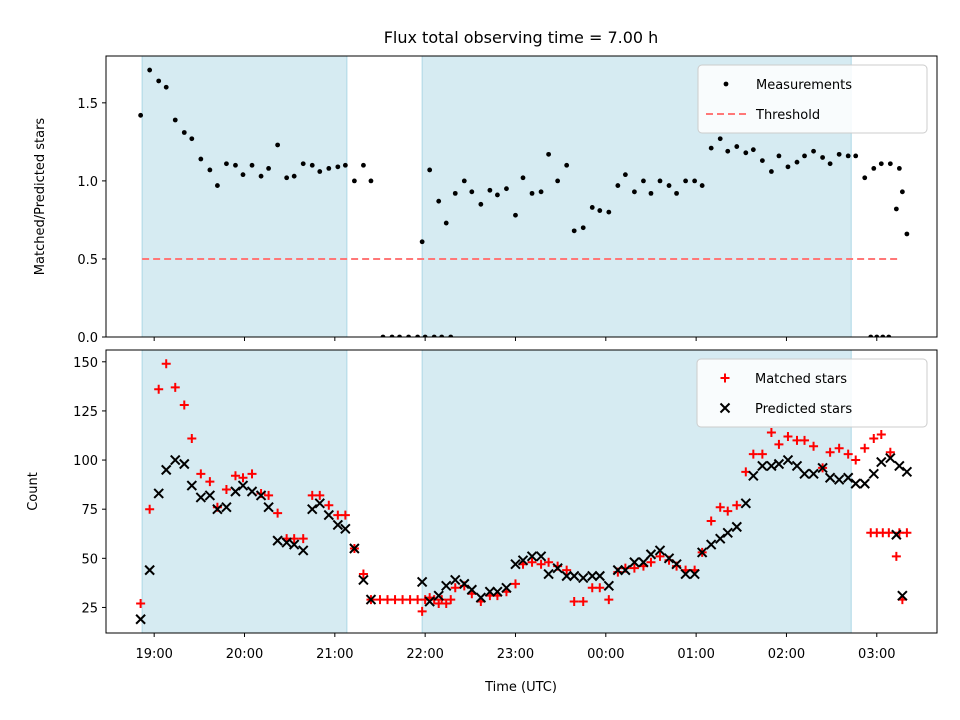  I want to click on y-tick-label: 75, so click(89, 510).